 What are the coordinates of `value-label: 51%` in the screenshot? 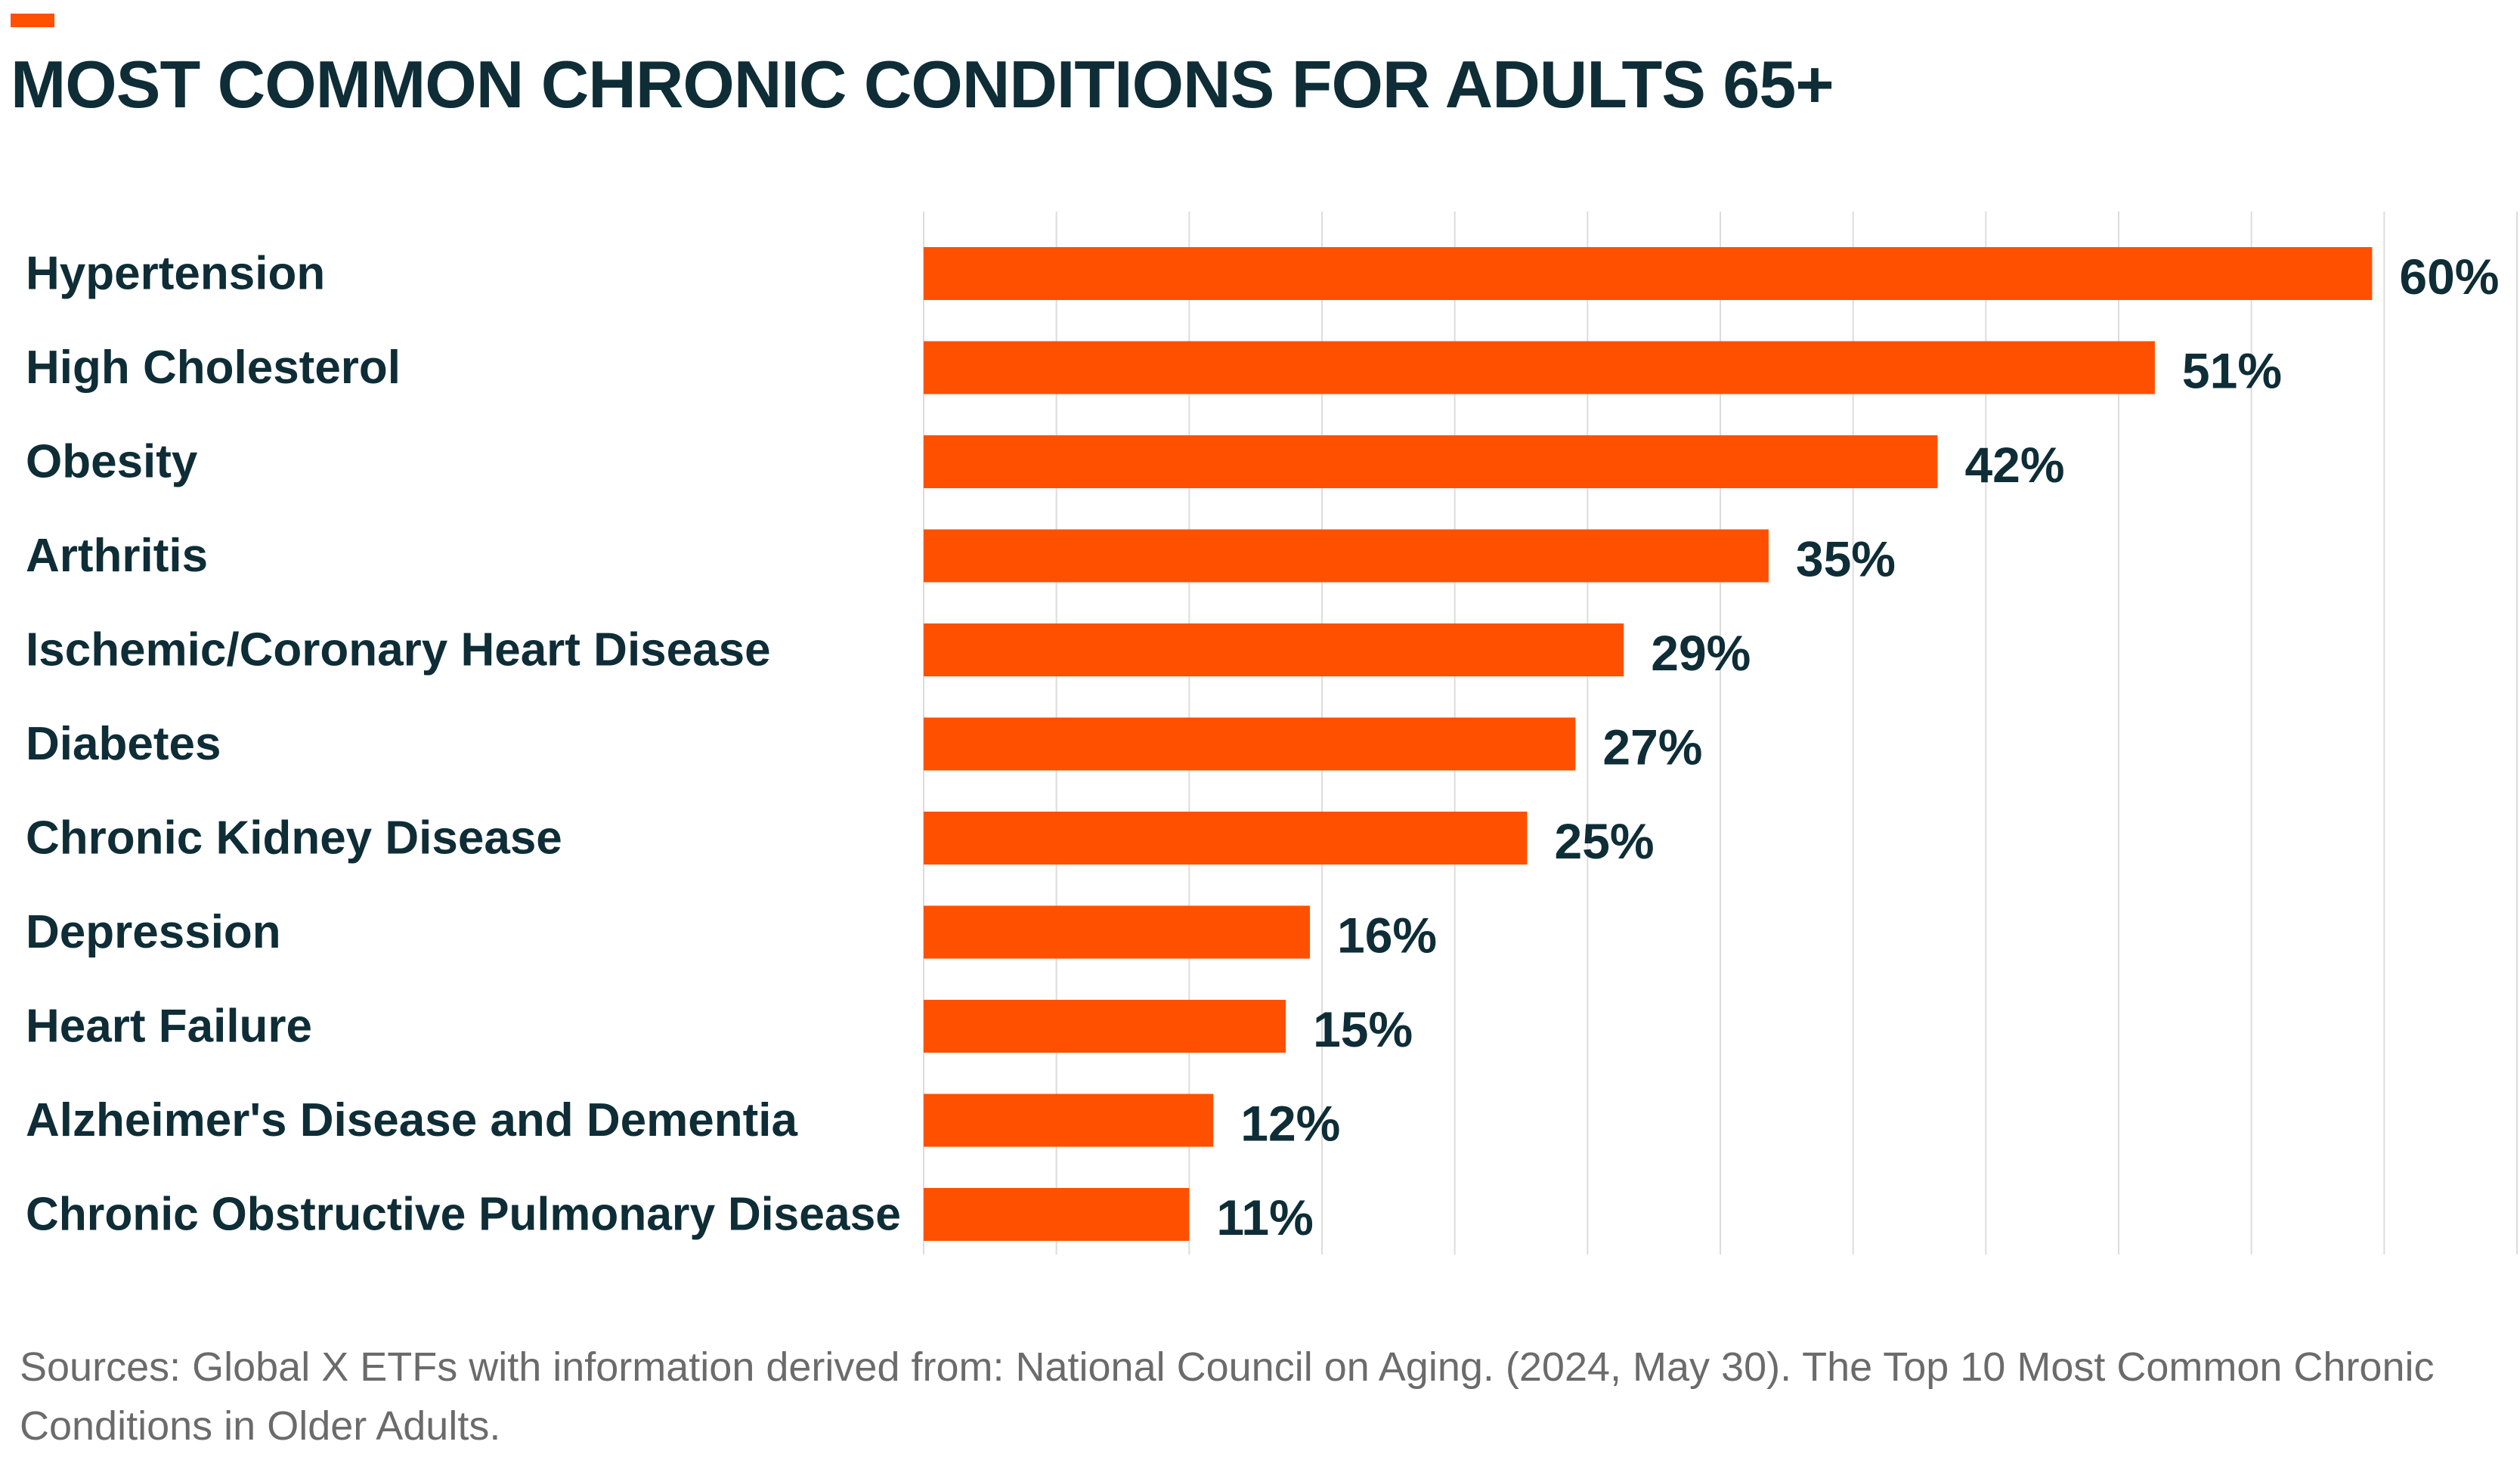 It's located at (2232, 371).